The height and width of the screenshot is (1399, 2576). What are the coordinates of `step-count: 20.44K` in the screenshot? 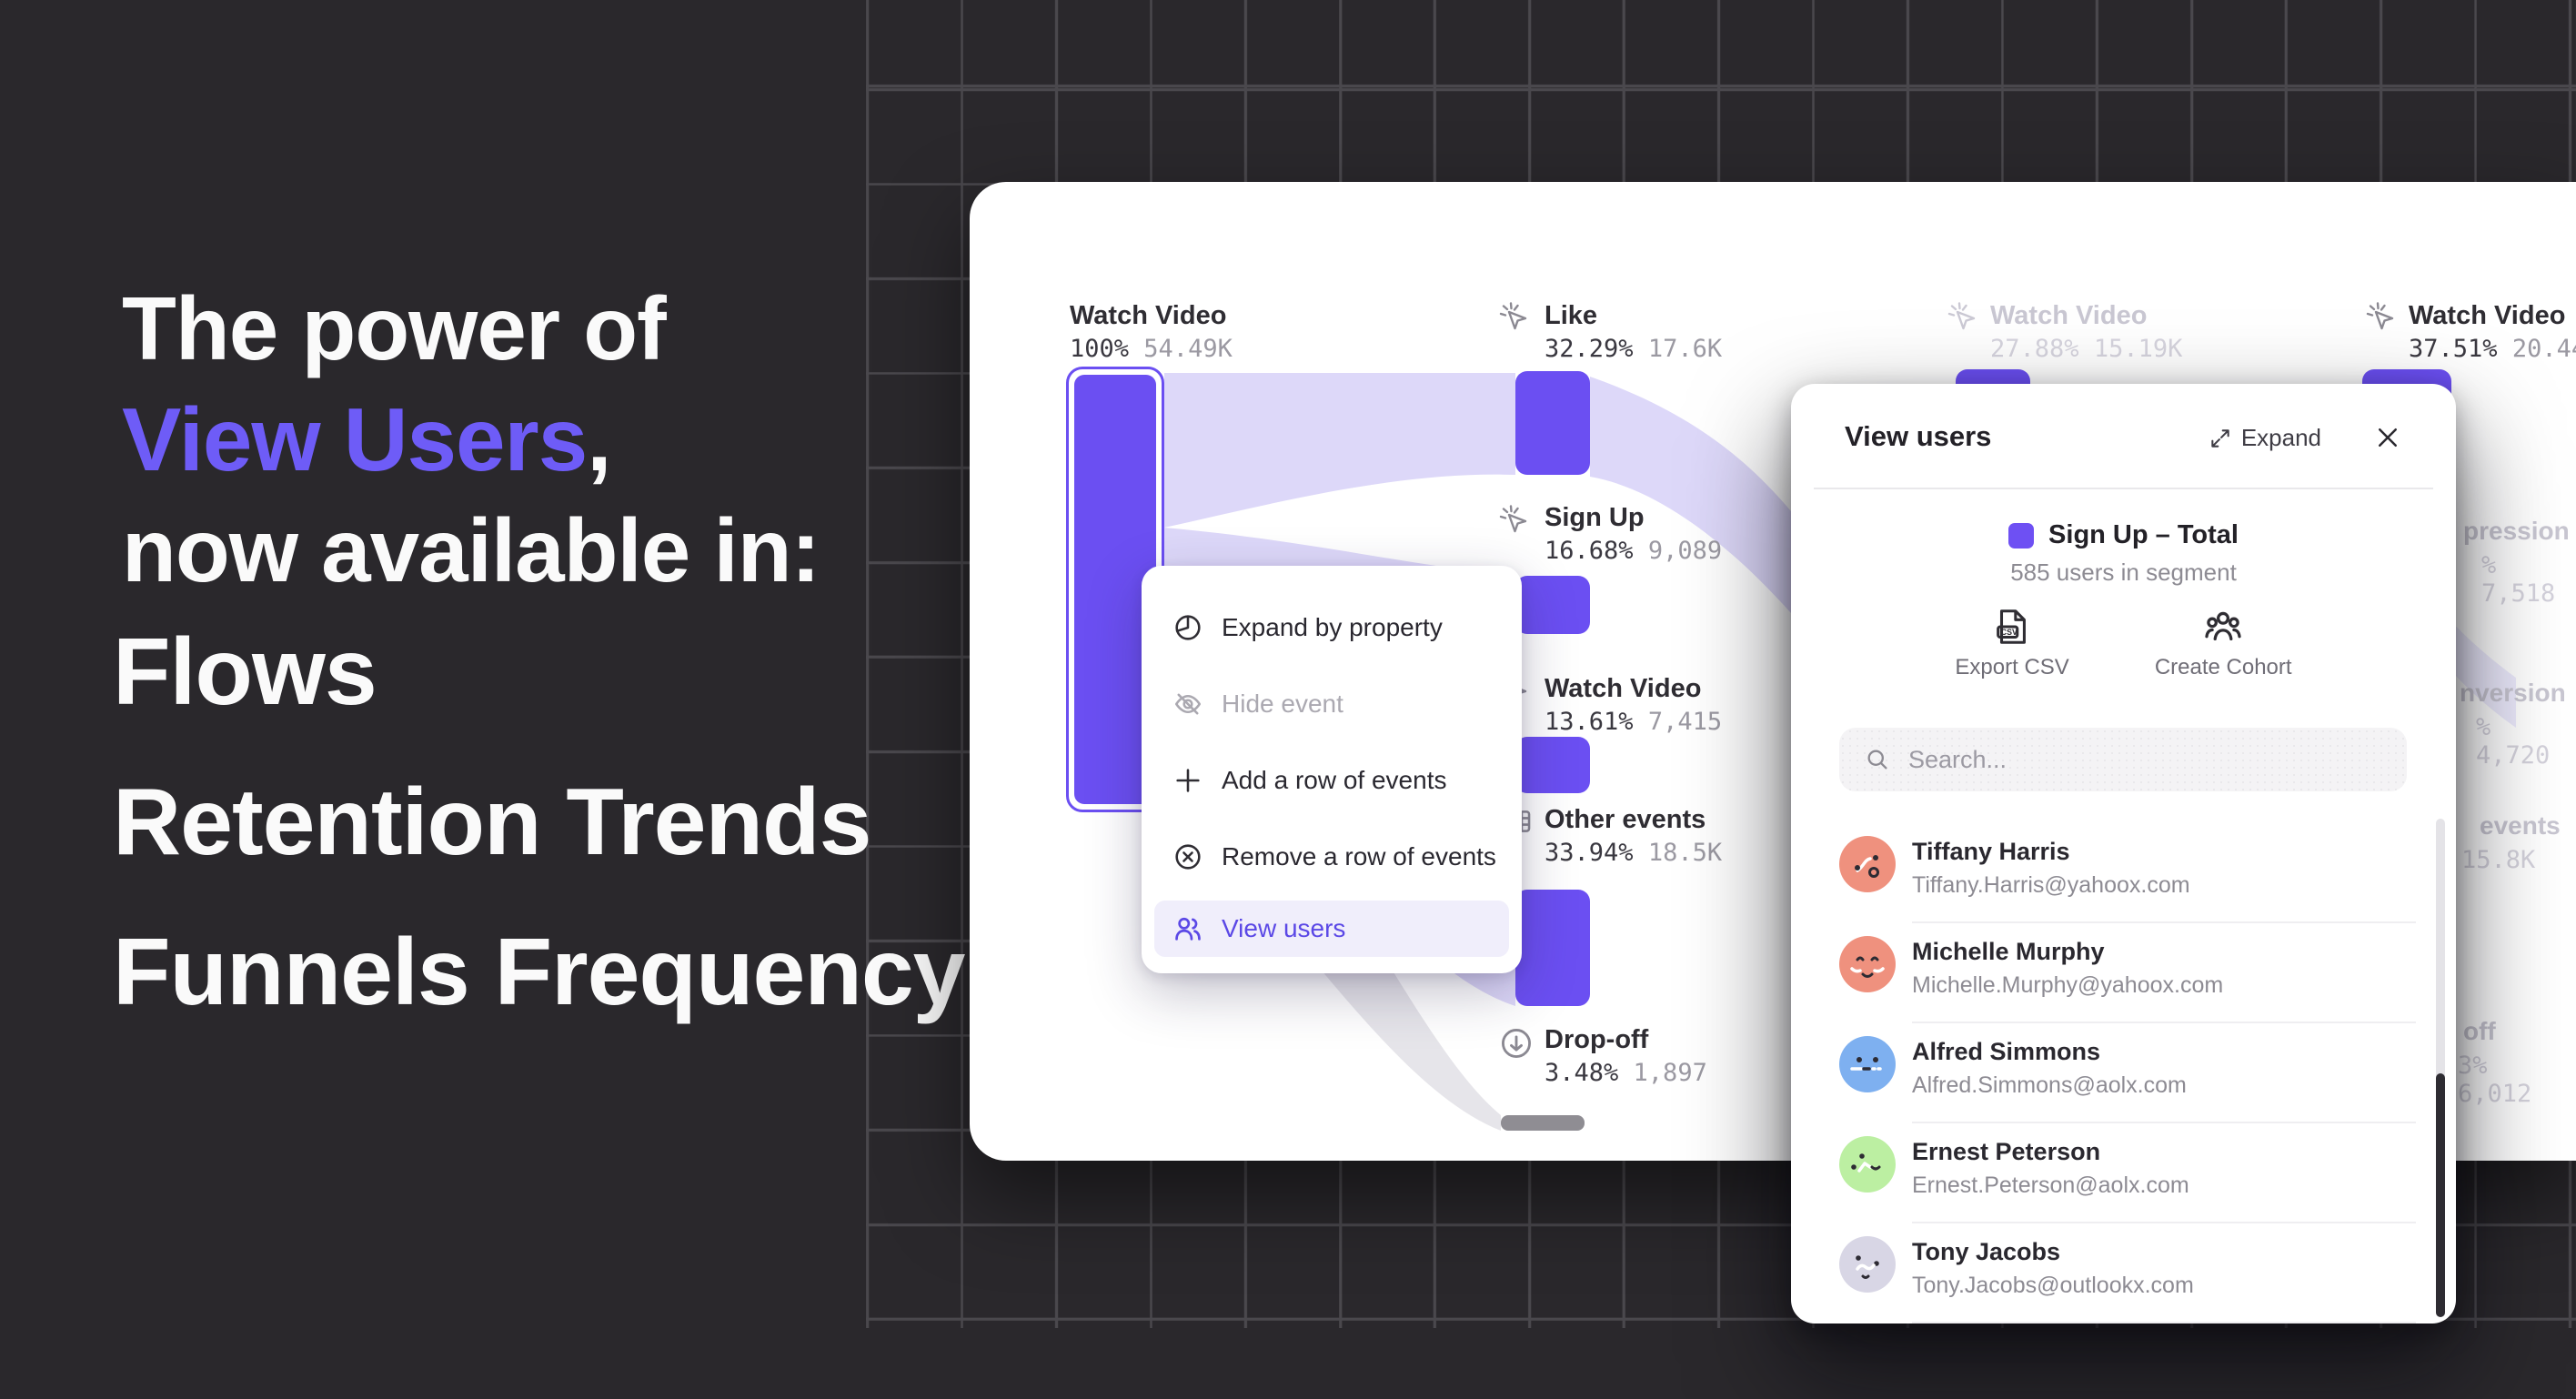 It's located at (2543, 349).